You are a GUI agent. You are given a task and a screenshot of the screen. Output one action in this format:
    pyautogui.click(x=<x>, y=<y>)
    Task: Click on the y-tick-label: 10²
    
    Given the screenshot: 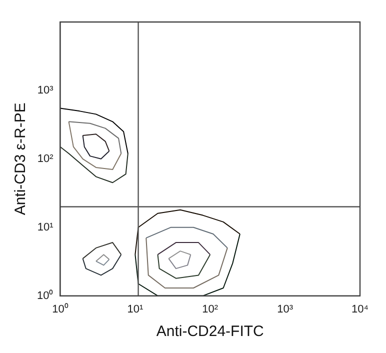 What is the action you would take?
    pyautogui.click(x=45, y=158)
    